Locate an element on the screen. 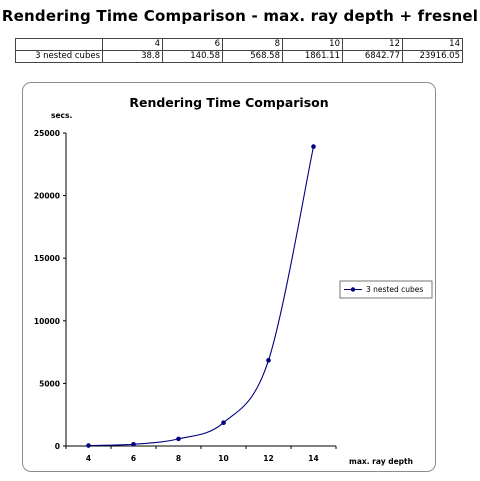 The height and width of the screenshot is (481, 480). x-tick-label: 8 is located at coordinates (178, 458).